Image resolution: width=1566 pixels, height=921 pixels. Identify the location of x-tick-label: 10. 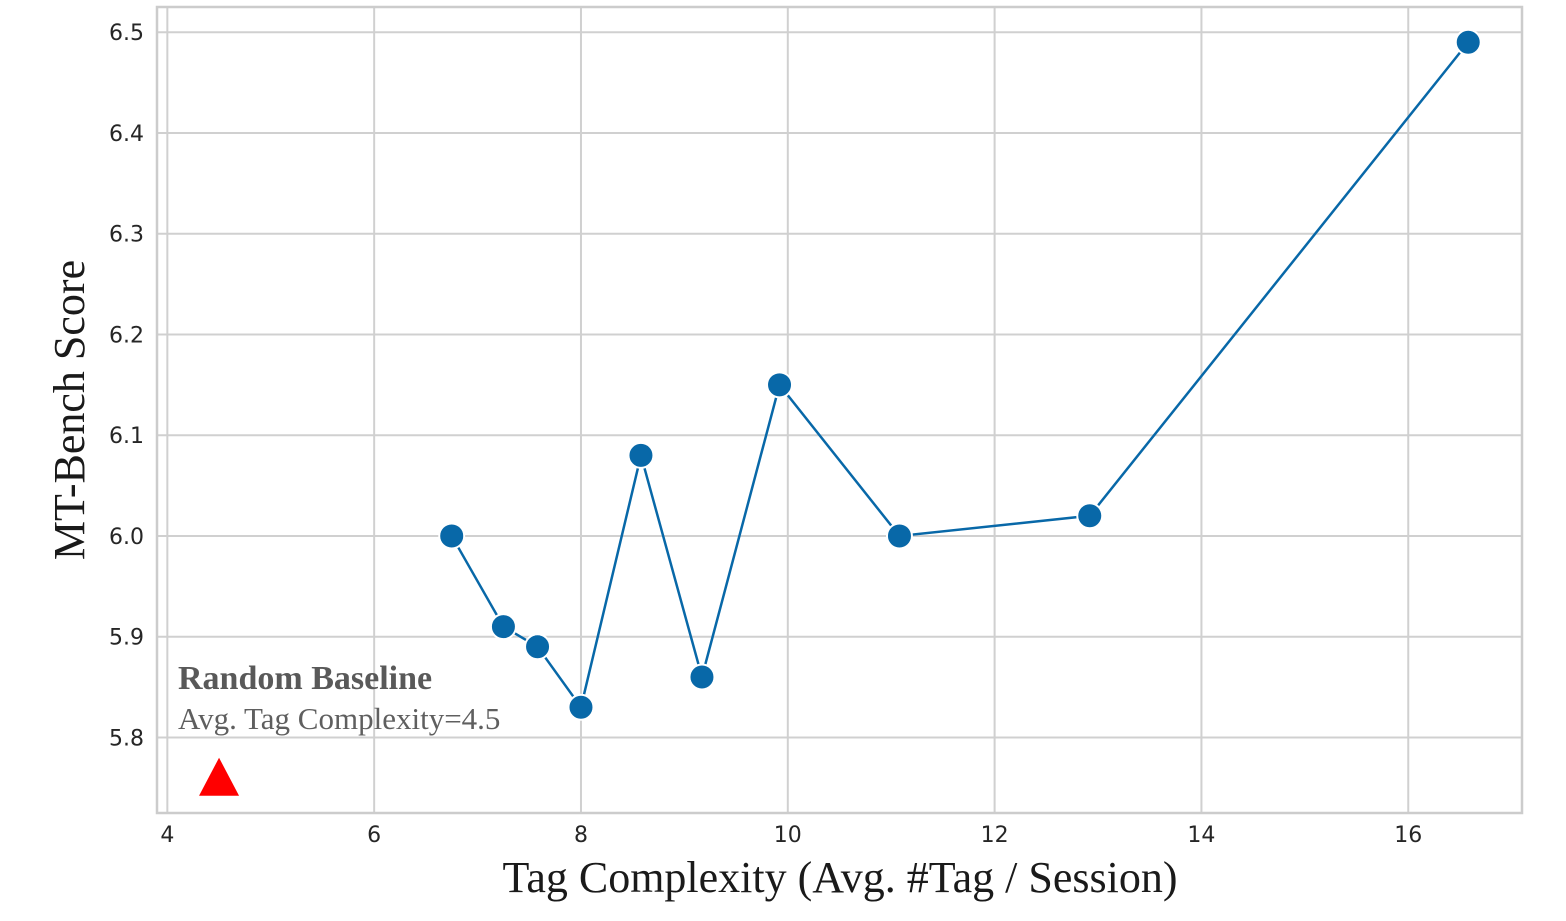
(788, 835).